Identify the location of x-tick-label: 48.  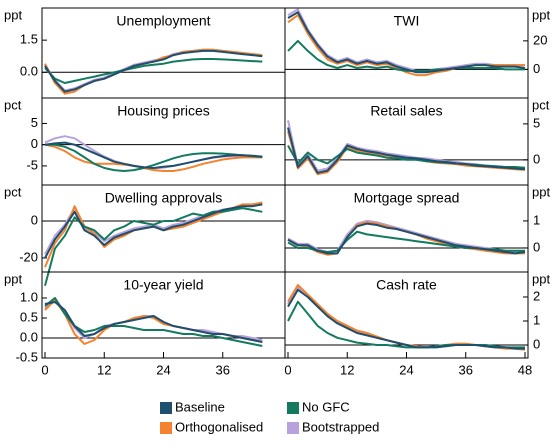
(525, 369).